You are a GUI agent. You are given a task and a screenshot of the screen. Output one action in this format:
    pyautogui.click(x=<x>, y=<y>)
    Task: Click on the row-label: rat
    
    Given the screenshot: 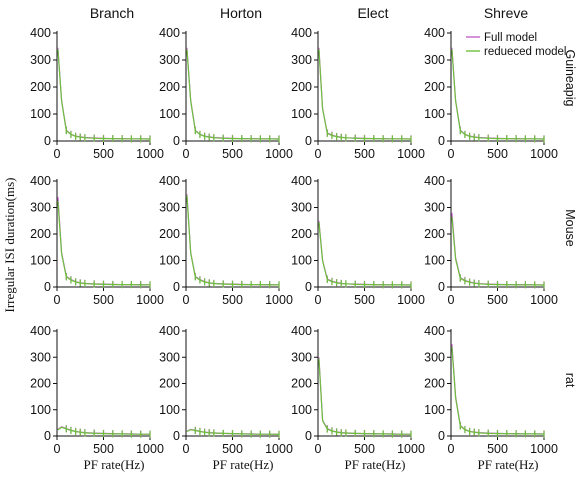 What is the action you would take?
    pyautogui.click(x=570, y=380)
    